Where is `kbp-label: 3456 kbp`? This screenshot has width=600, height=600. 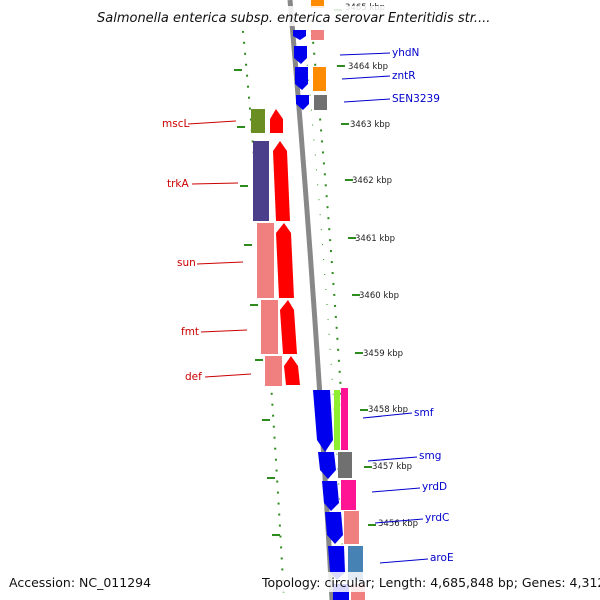
kbp-label: 3456 kbp is located at coordinates (398, 524).